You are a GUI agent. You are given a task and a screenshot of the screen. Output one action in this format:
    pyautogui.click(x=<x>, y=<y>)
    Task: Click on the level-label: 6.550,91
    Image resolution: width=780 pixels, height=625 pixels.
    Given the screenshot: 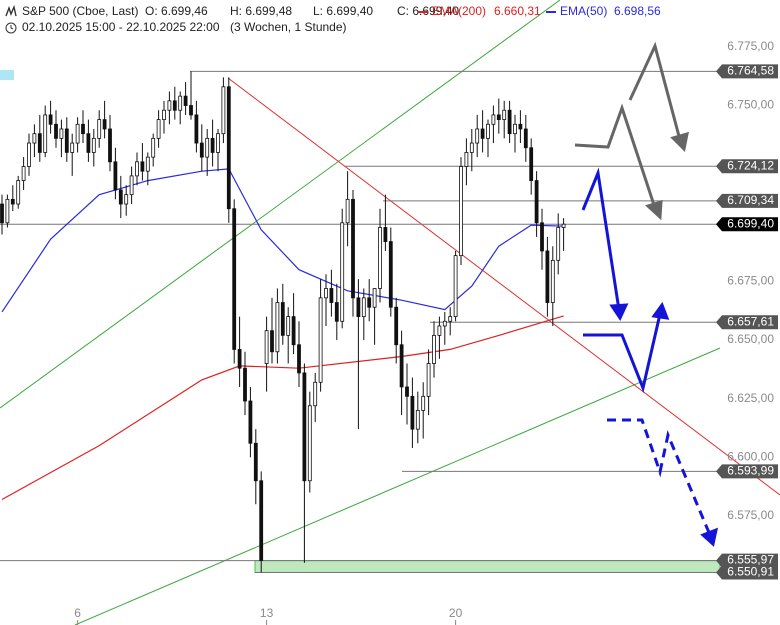 What is the action you would take?
    pyautogui.click(x=750, y=572)
    